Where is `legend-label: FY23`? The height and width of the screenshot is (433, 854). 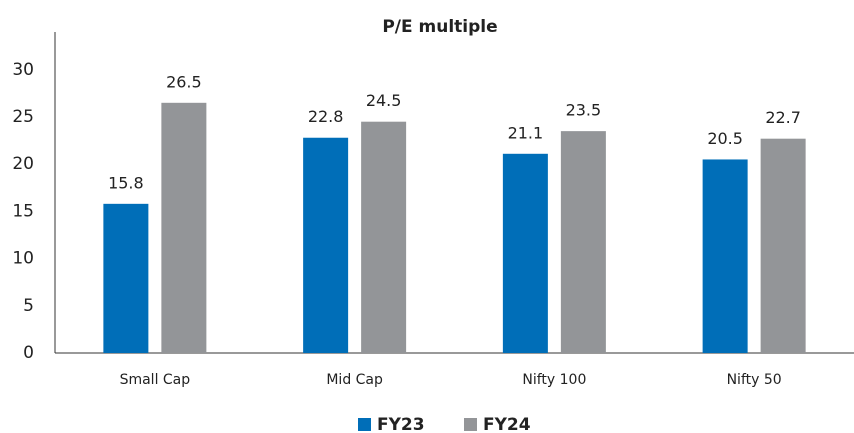 legend-label: FY23 is located at coordinates (401, 424).